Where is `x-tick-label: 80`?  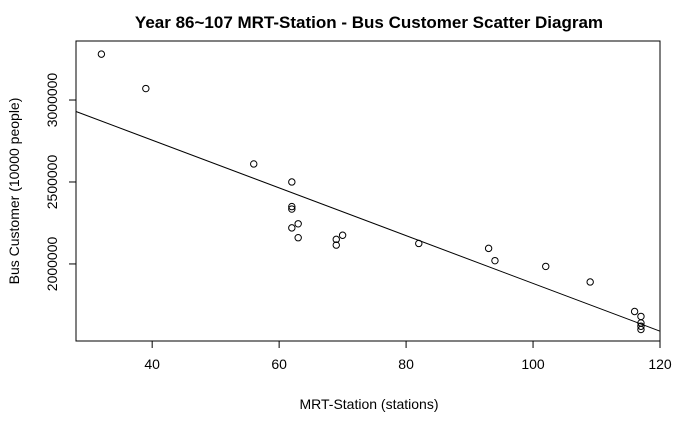
x-tick-label: 80 is located at coordinates (406, 364).